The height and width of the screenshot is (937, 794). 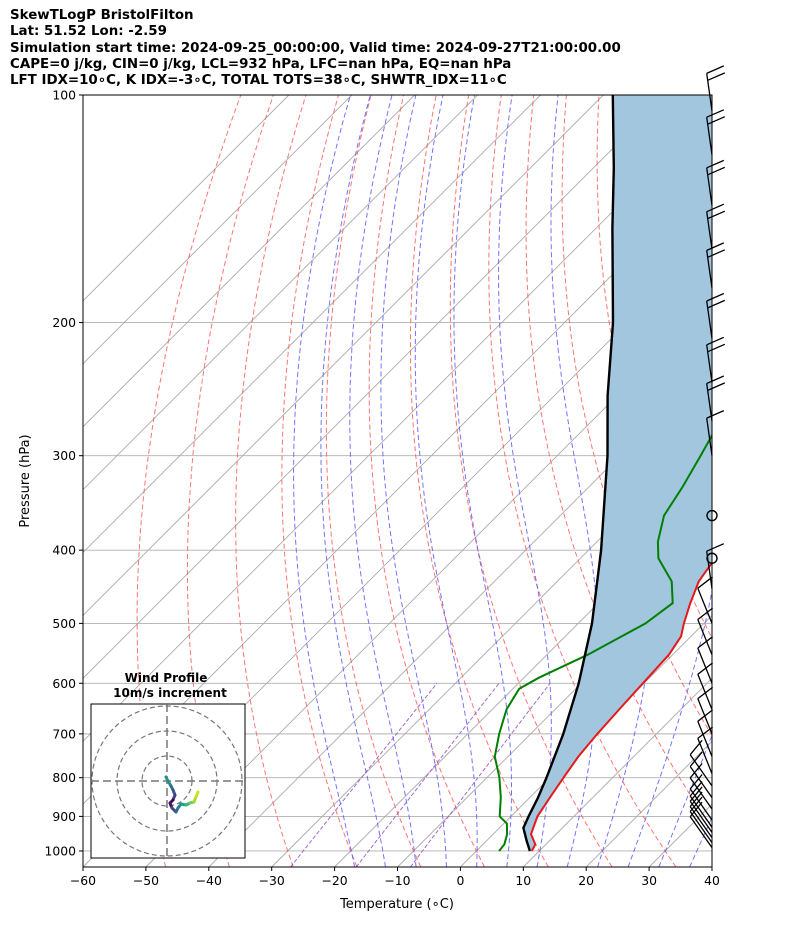 What do you see at coordinates (83, 880) in the screenshot?
I see `x-tick-label: −60` at bounding box center [83, 880].